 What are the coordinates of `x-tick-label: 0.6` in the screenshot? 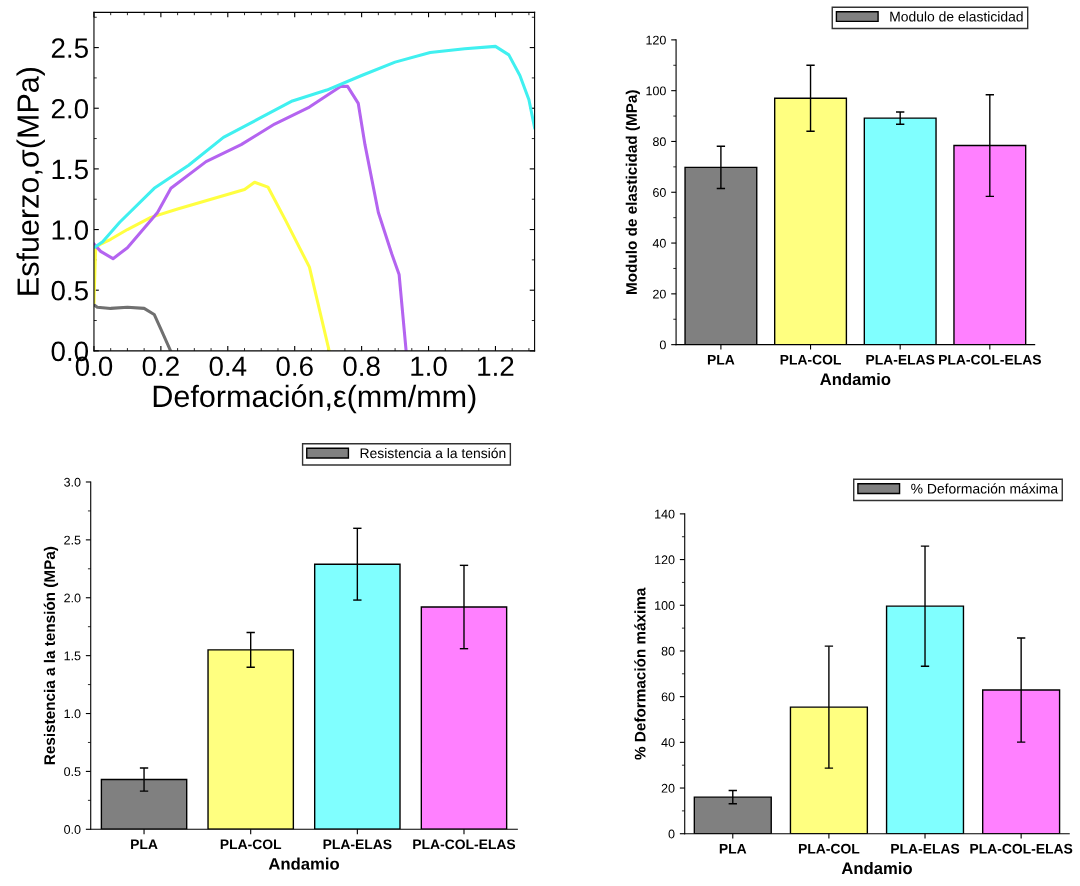 It's located at (294, 366).